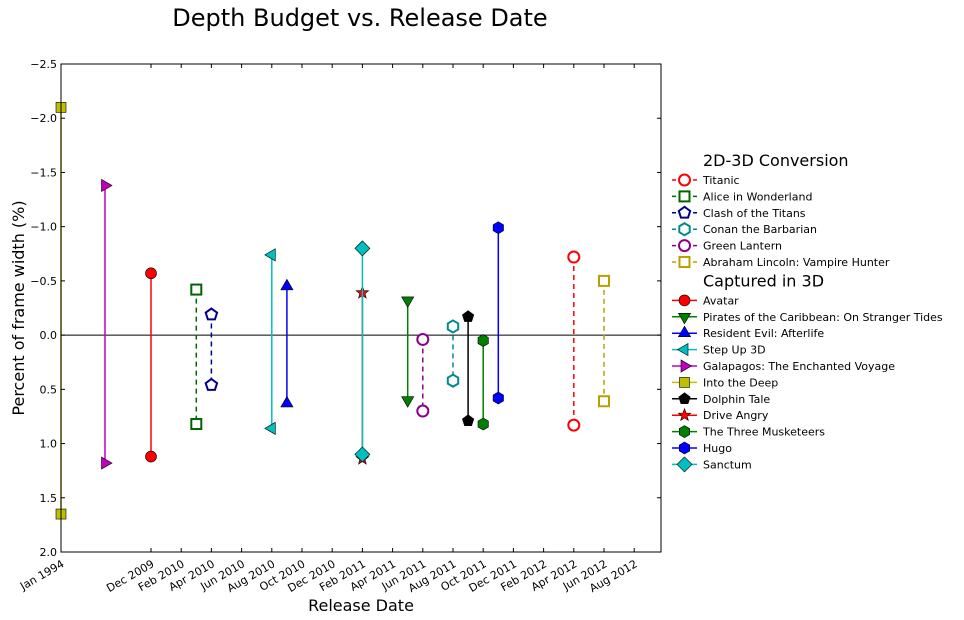 The image size is (964, 620). What do you see at coordinates (211, 349) in the screenshot?
I see `series-clash-of-the-titans` at bounding box center [211, 349].